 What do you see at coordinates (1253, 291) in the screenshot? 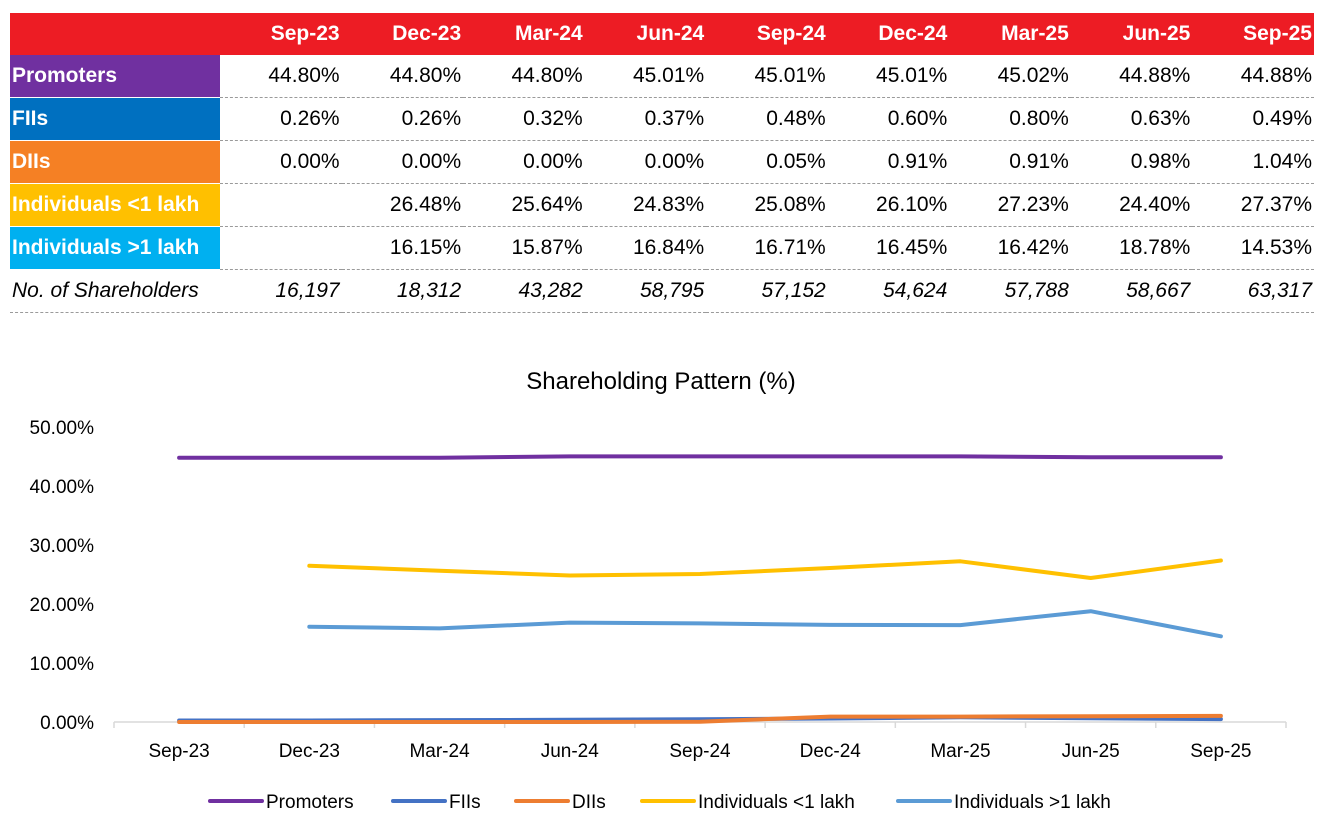
I see `table-cell: 63,317` at bounding box center [1253, 291].